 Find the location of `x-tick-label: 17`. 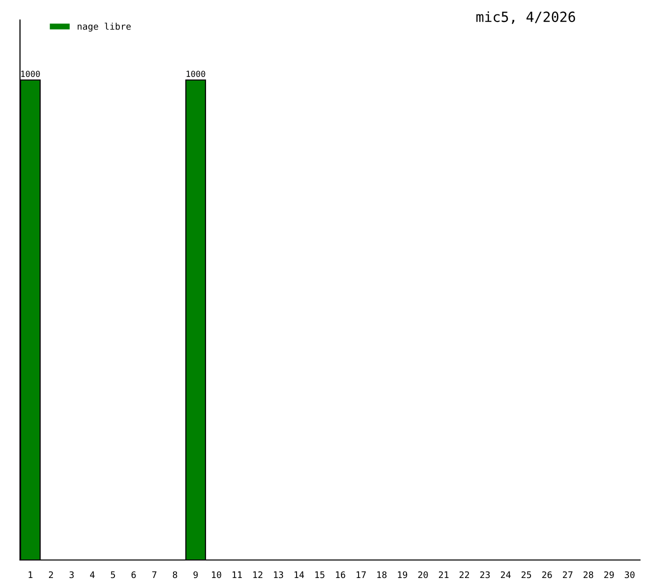

x-tick-label: 17 is located at coordinates (361, 574).